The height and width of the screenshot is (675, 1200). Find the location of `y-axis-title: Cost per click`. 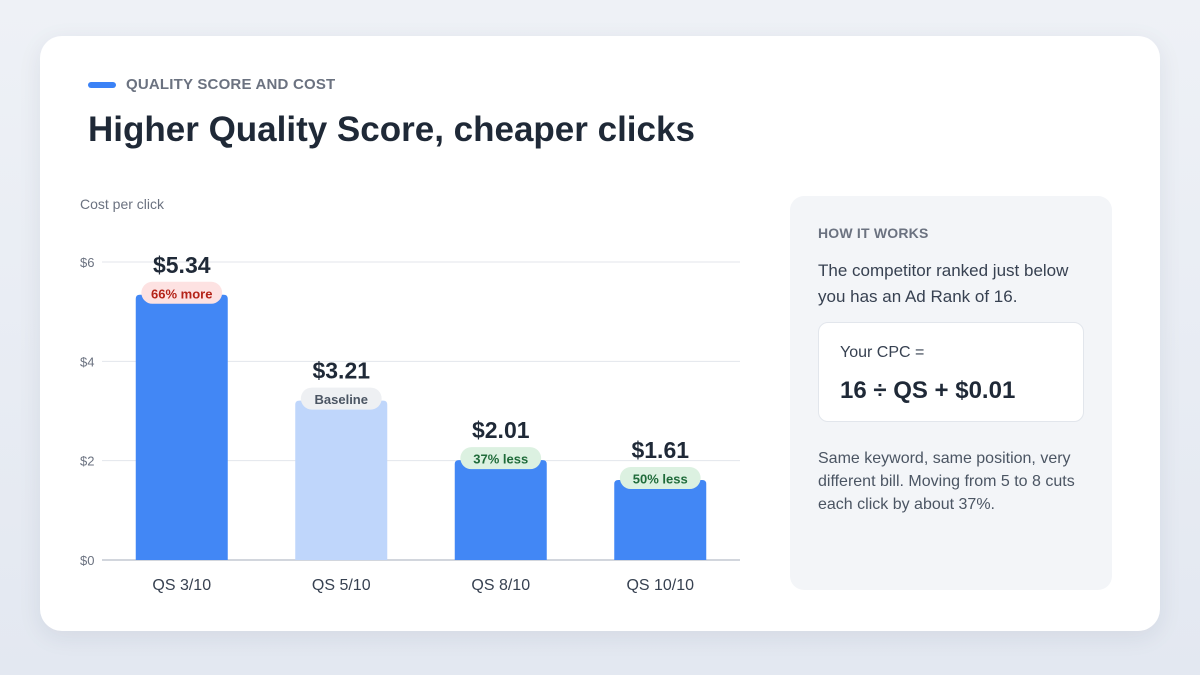

y-axis-title: Cost per click is located at coordinates (122, 204).